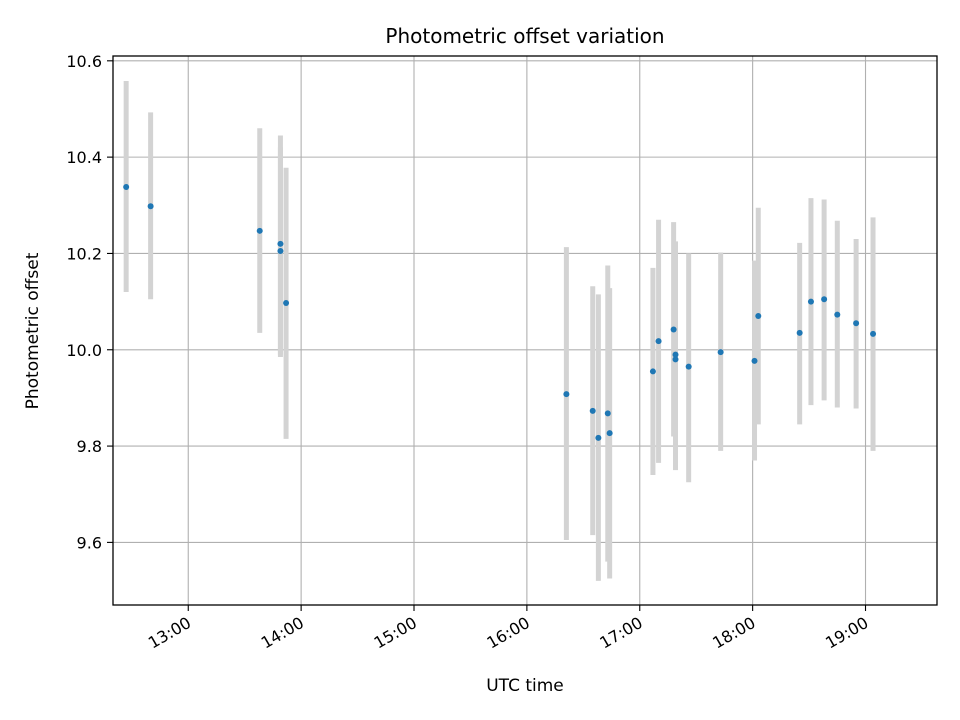 The image size is (960, 720). What do you see at coordinates (89, 302) in the screenshot?
I see `y-axis-ticks: 9.6 9.8 10.0 10.2 10.4 10.6` at bounding box center [89, 302].